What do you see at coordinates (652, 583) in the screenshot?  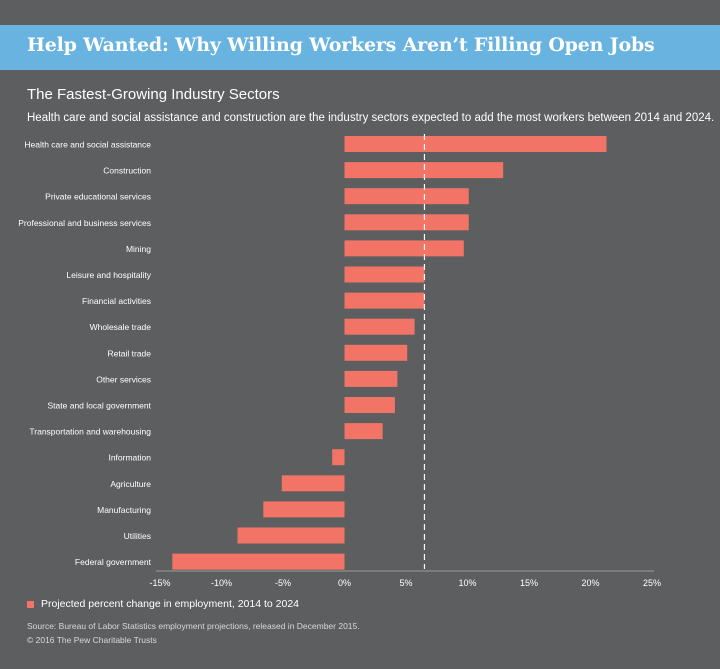 I see `x-tick-label: 25%` at bounding box center [652, 583].